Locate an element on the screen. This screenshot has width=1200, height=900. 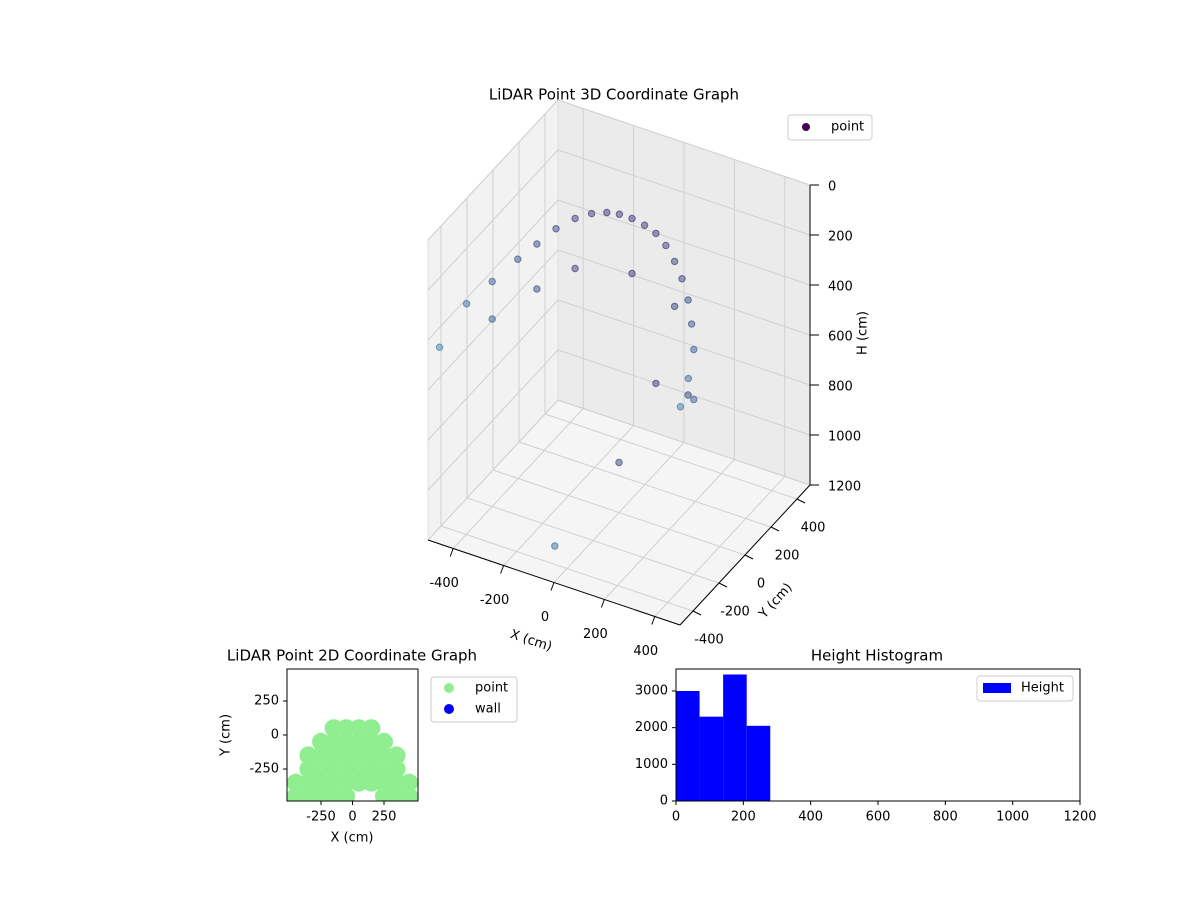
chart-title: LiDAR Point 3D Coordinate Graph is located at coordinates (614, 95).